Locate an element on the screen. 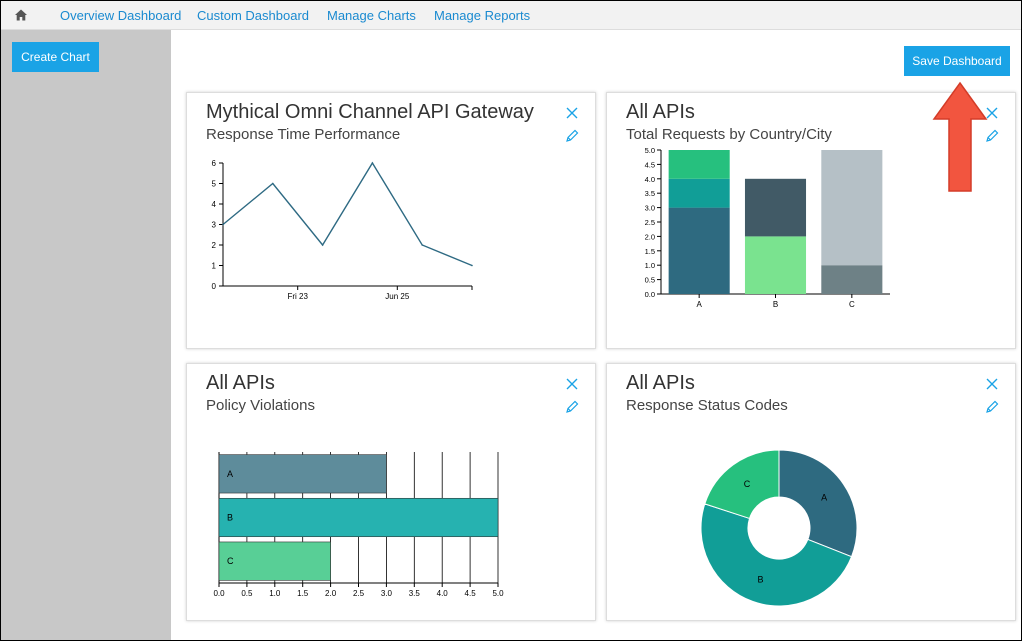 Image resolution: width=1022 pixels, height=641 pixels. y-tick-label: 6 is located at coordinates (214, 163).